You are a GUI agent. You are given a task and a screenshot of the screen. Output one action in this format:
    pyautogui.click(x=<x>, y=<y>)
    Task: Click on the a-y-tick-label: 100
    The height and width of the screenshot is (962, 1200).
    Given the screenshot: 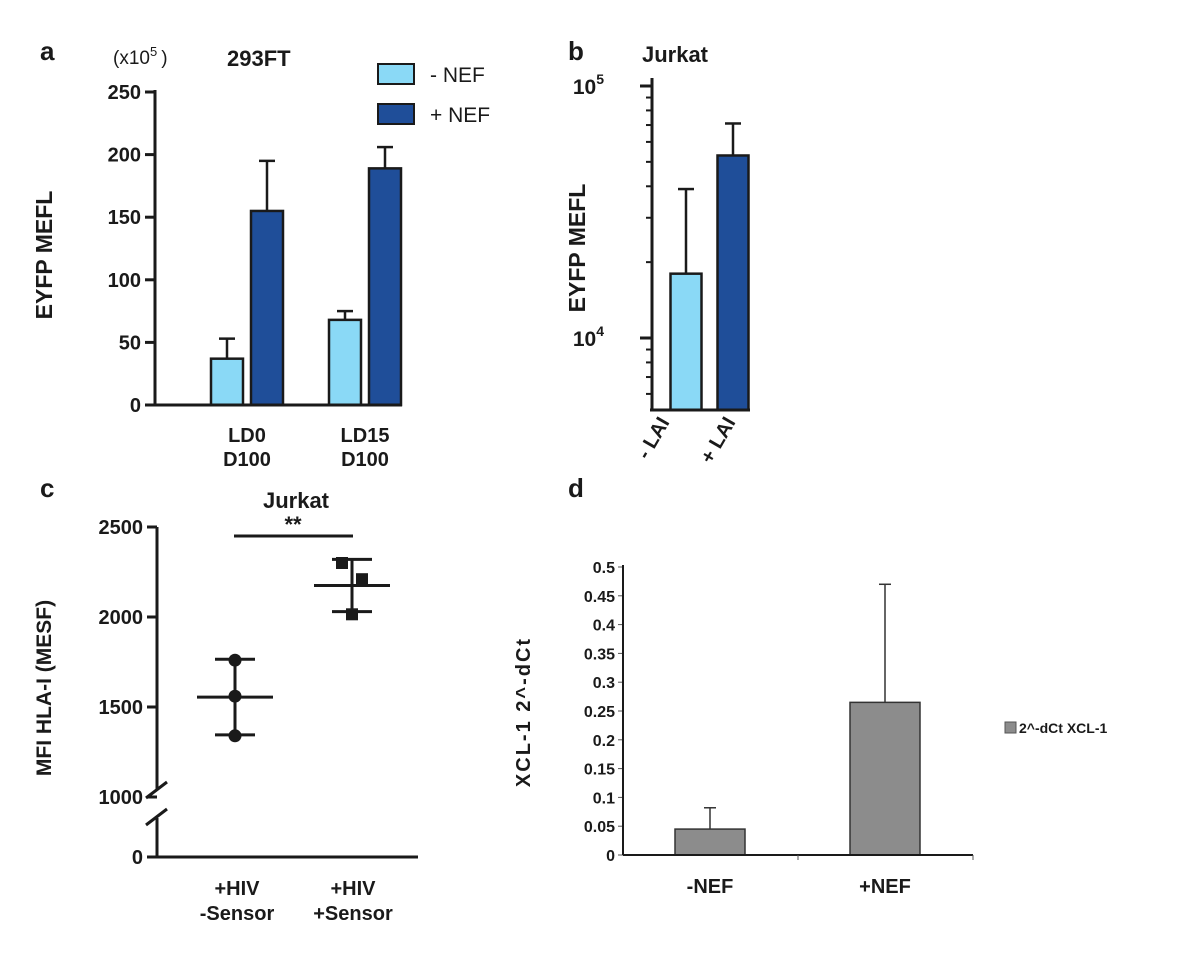 What is the action you would take?
    pyautogui.click(x=124, y=281)
    